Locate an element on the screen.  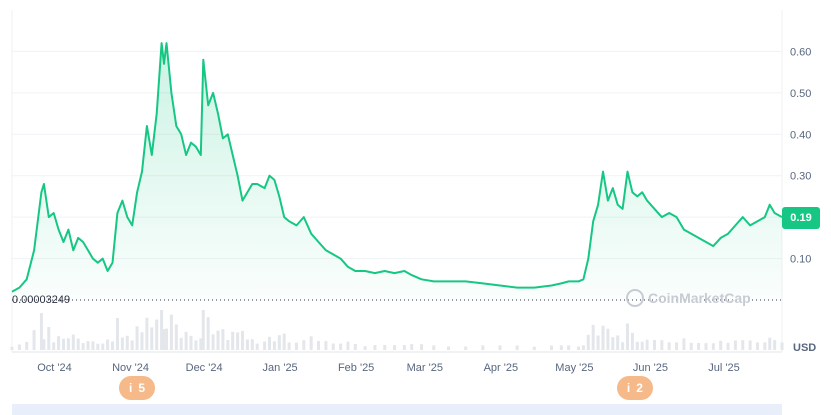
coinmarketcap-logo-icon is located at coordinates (635, 298).